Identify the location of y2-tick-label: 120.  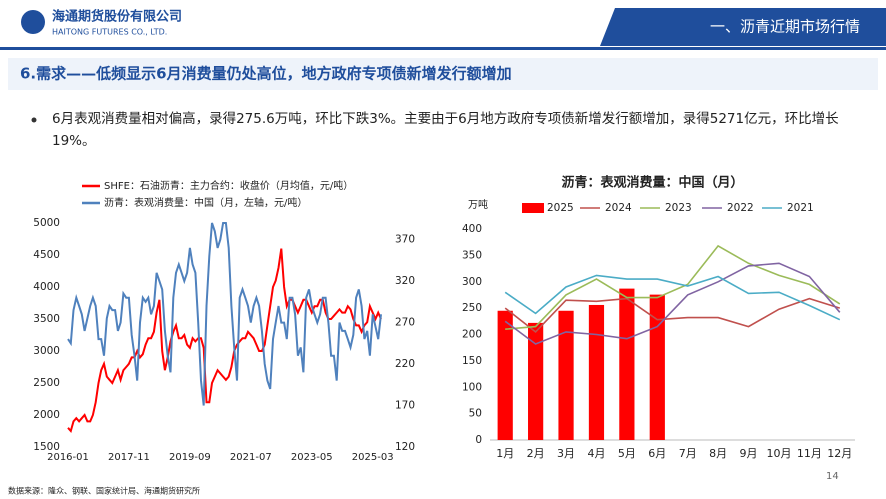
(405, 447).